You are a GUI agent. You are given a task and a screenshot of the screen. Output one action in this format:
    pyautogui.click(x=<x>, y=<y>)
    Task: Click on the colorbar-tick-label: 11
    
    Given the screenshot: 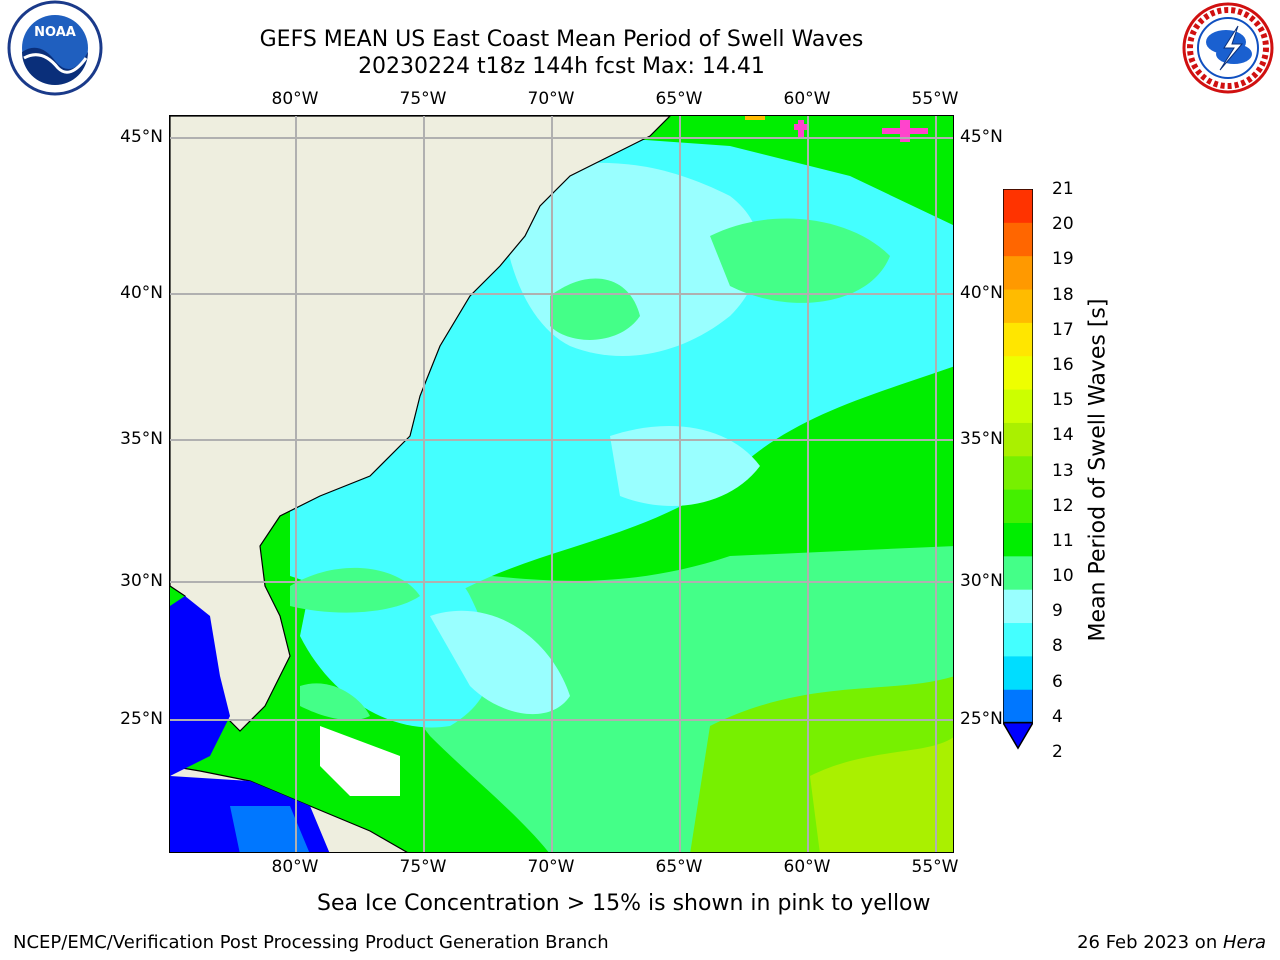 What is the action you would take?
    pyautogui.click(x=1063, y=540)
    